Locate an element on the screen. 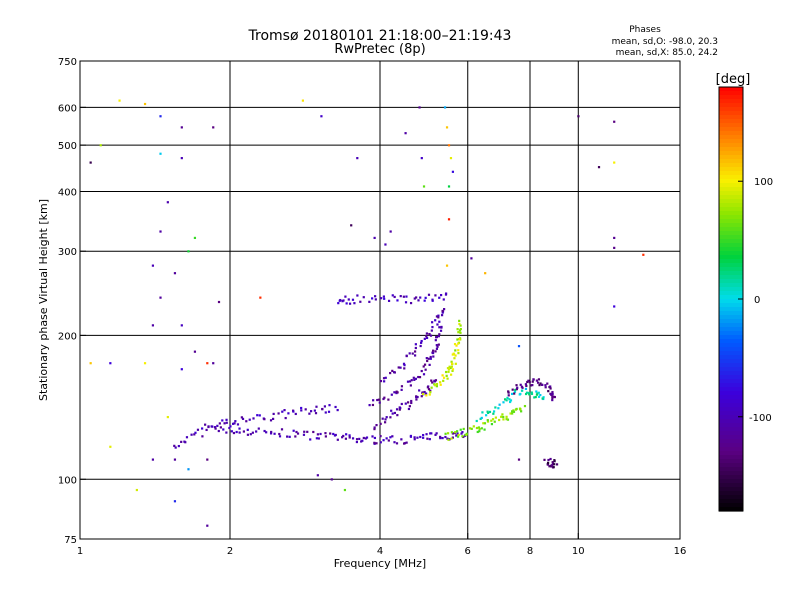 This screenshot has height=600, width=800. y-tick-label: 500 is located at coordinates (67, 146).